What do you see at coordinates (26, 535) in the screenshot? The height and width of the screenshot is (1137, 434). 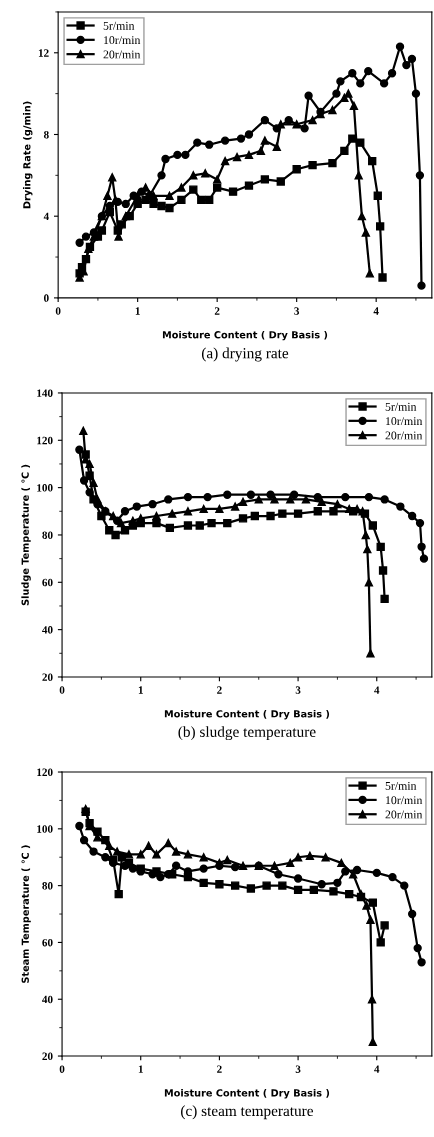 I see `y-axis-title: Sludge Temperature ( ℃ )` at bounding box center [26, 535].